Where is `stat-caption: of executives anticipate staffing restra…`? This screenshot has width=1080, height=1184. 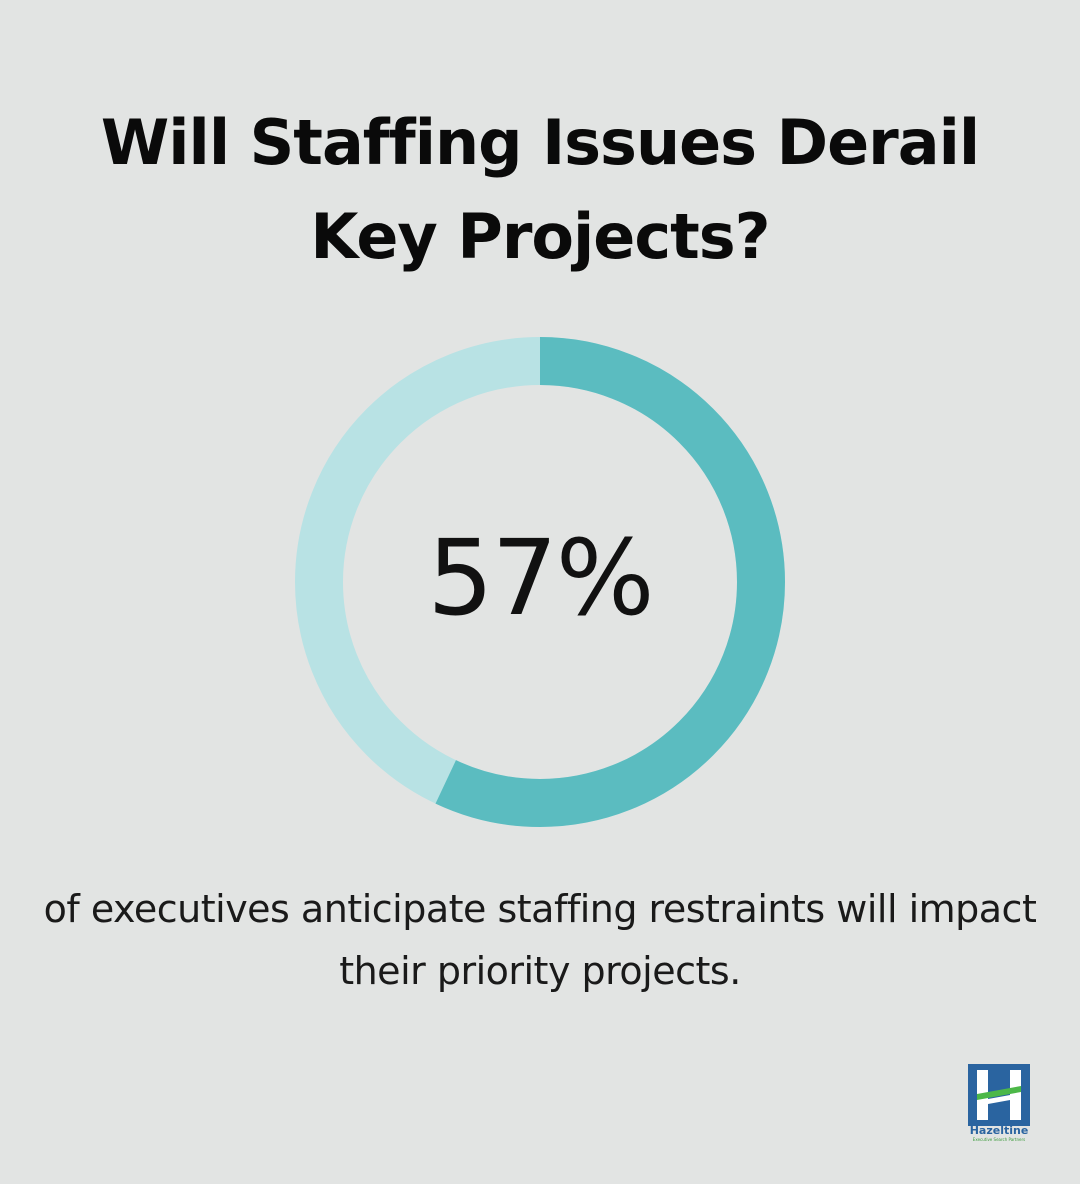
stat-caption: of executives anticipate staffing restra… is located at coordinates (540, 940).